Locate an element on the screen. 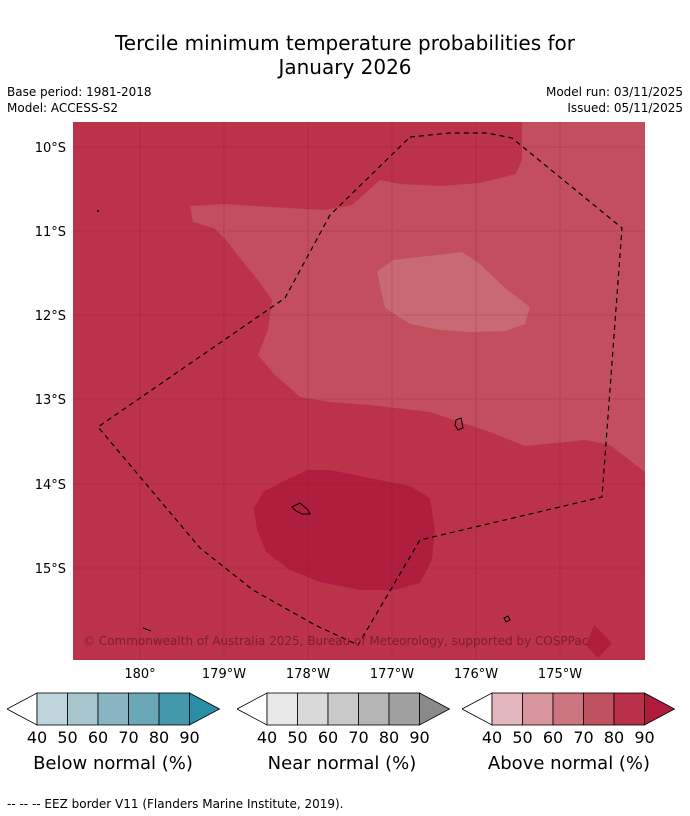  longitude-label: 180° is located at coordinates (139, 674).